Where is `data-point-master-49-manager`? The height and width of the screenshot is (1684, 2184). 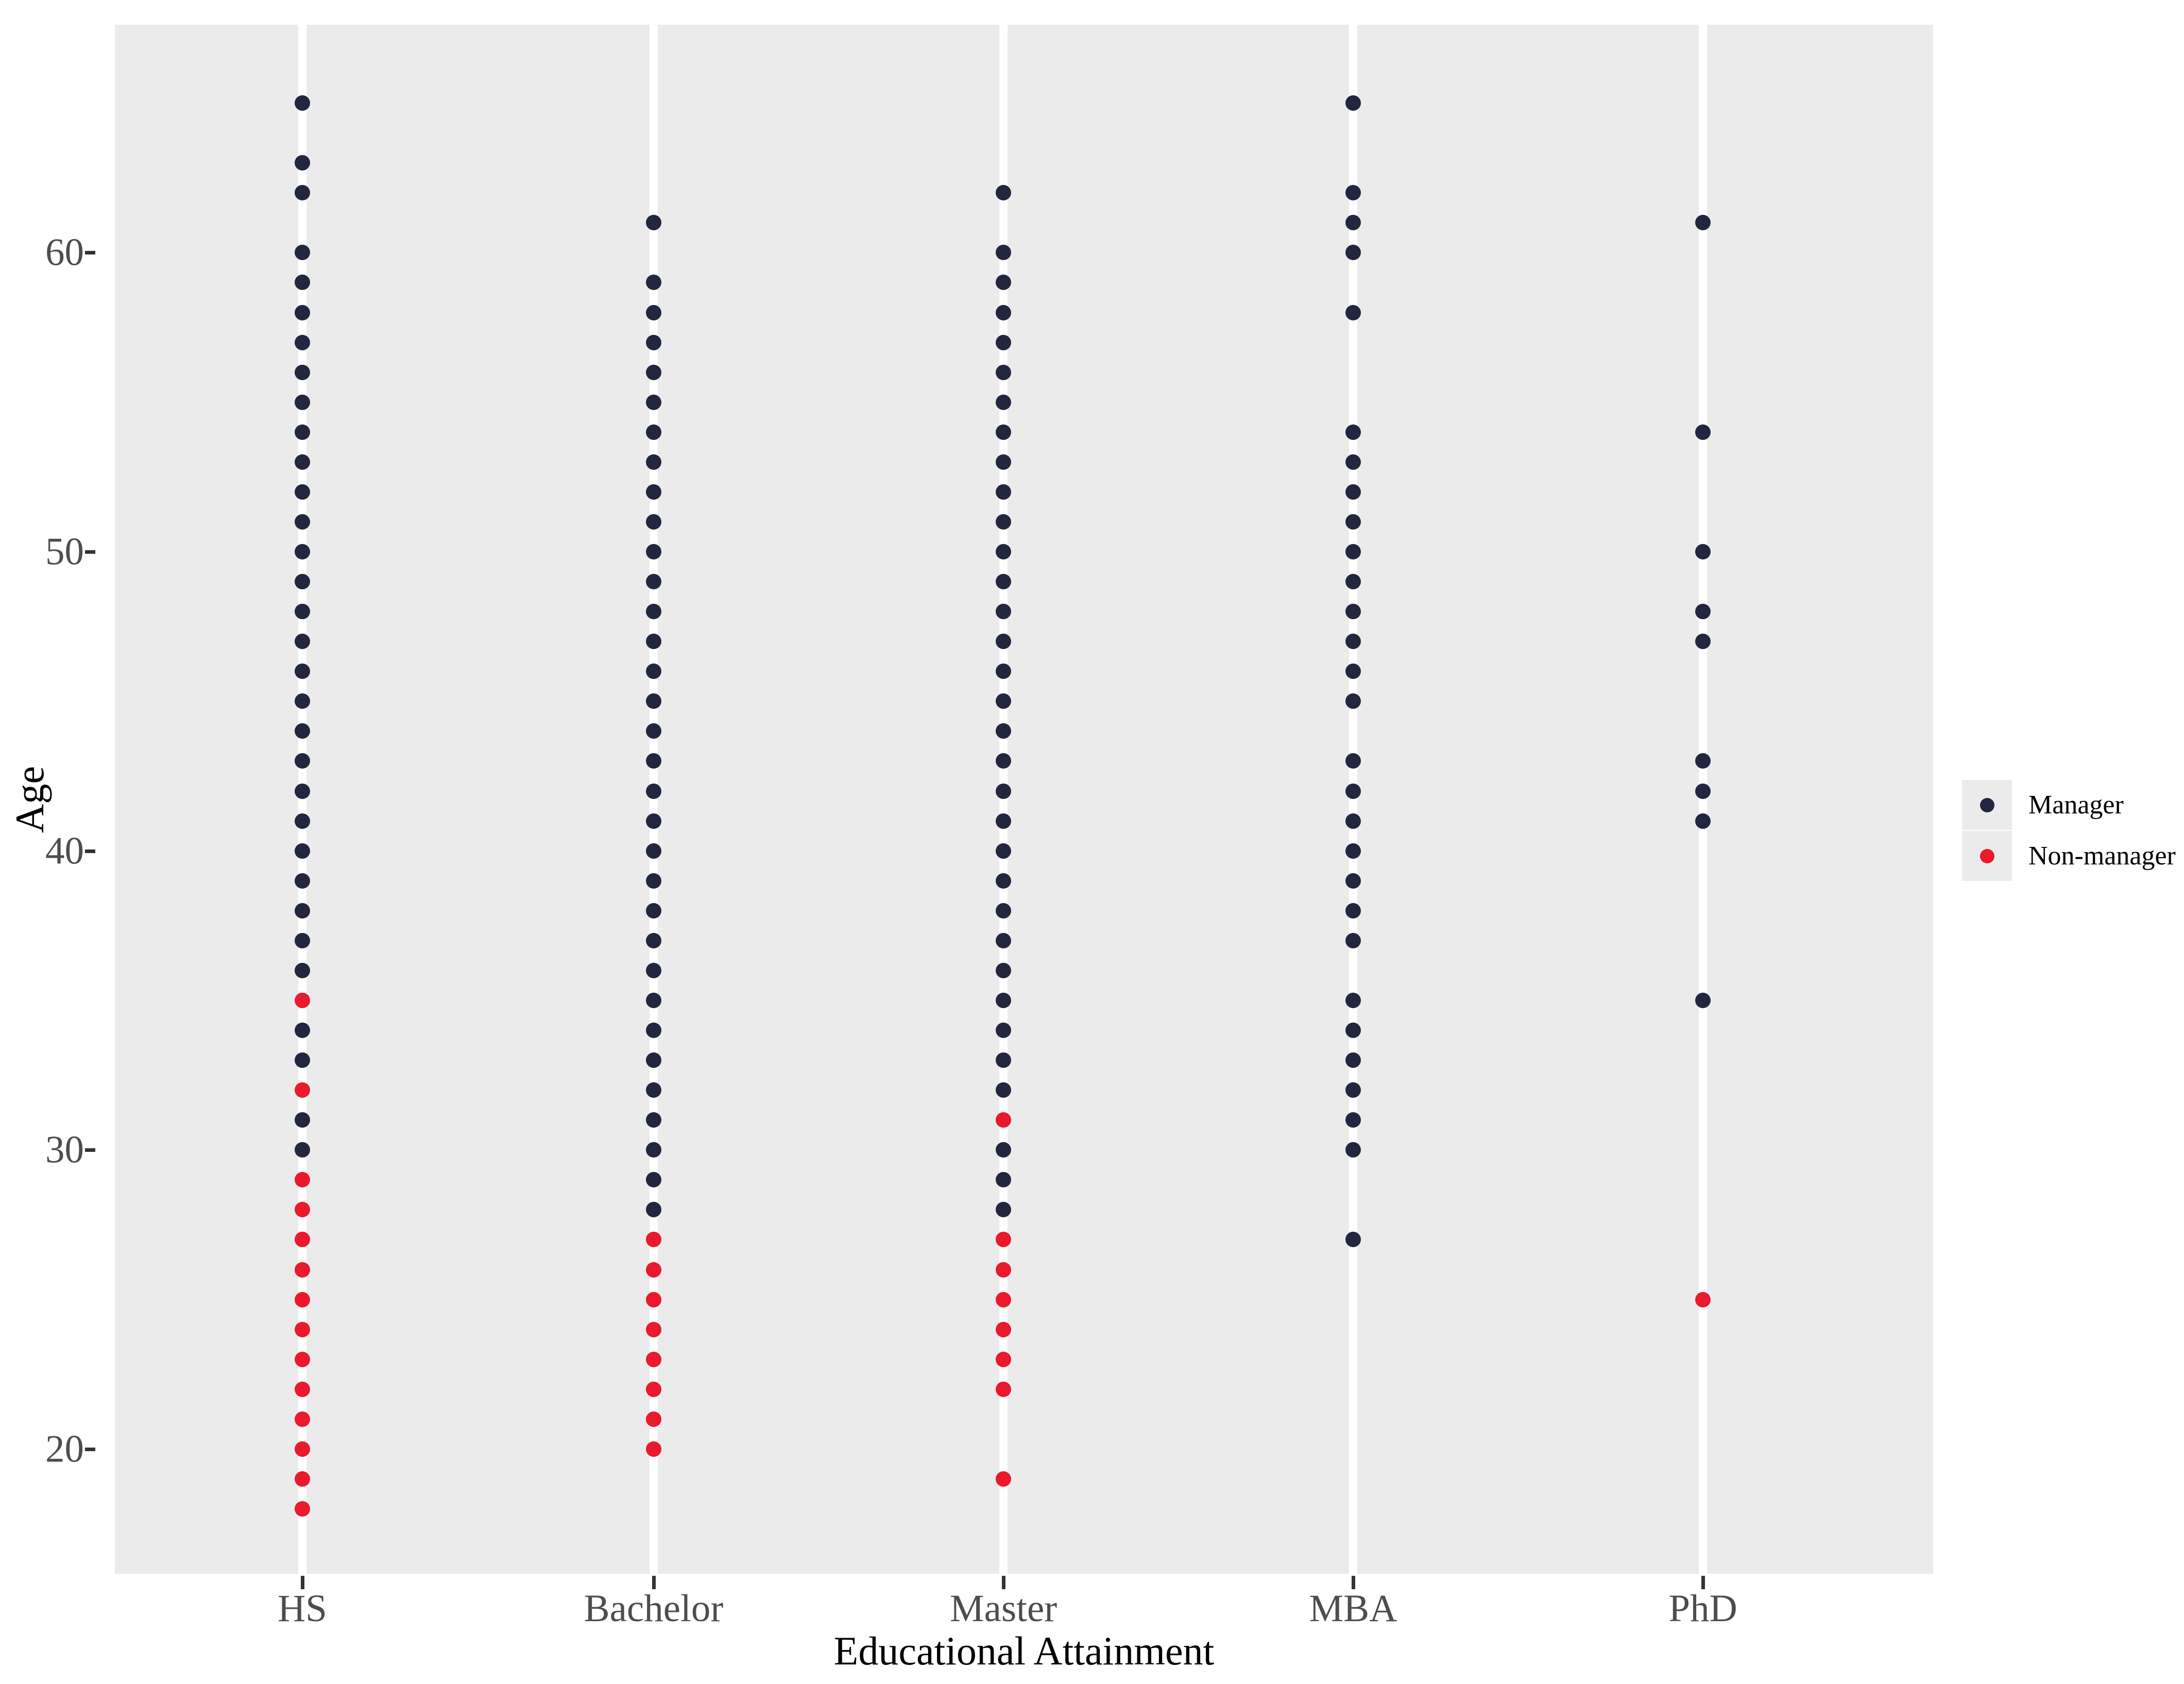 data-point-master-49-manager is located at coordinates (1004, 582).